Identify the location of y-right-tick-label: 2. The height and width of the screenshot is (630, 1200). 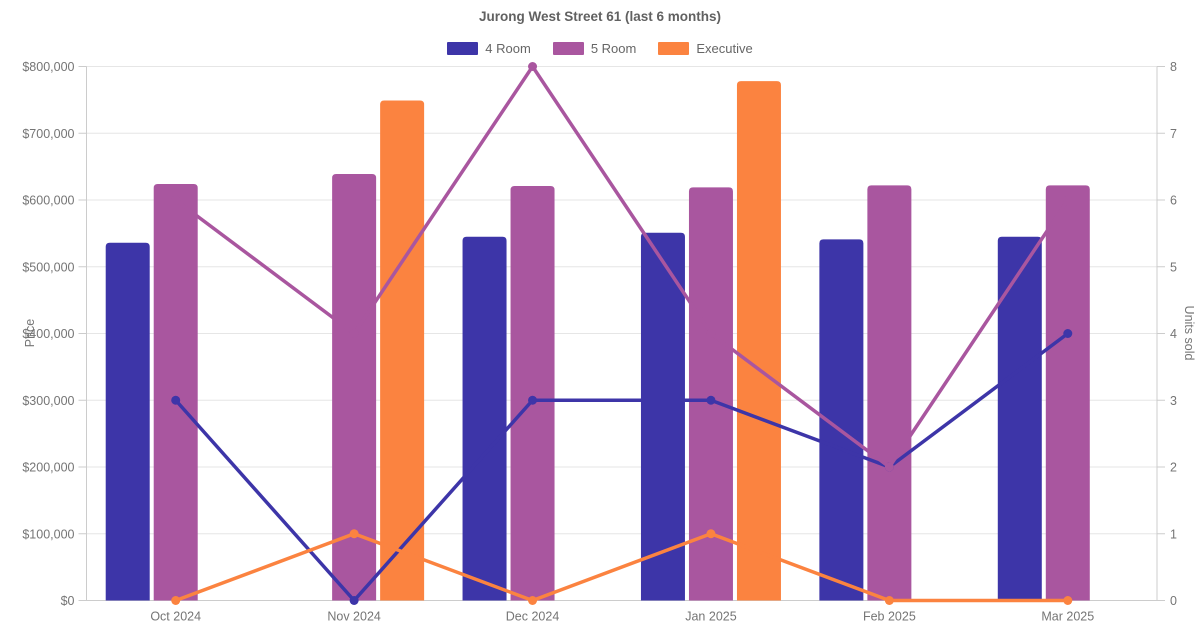
(1173, 468).